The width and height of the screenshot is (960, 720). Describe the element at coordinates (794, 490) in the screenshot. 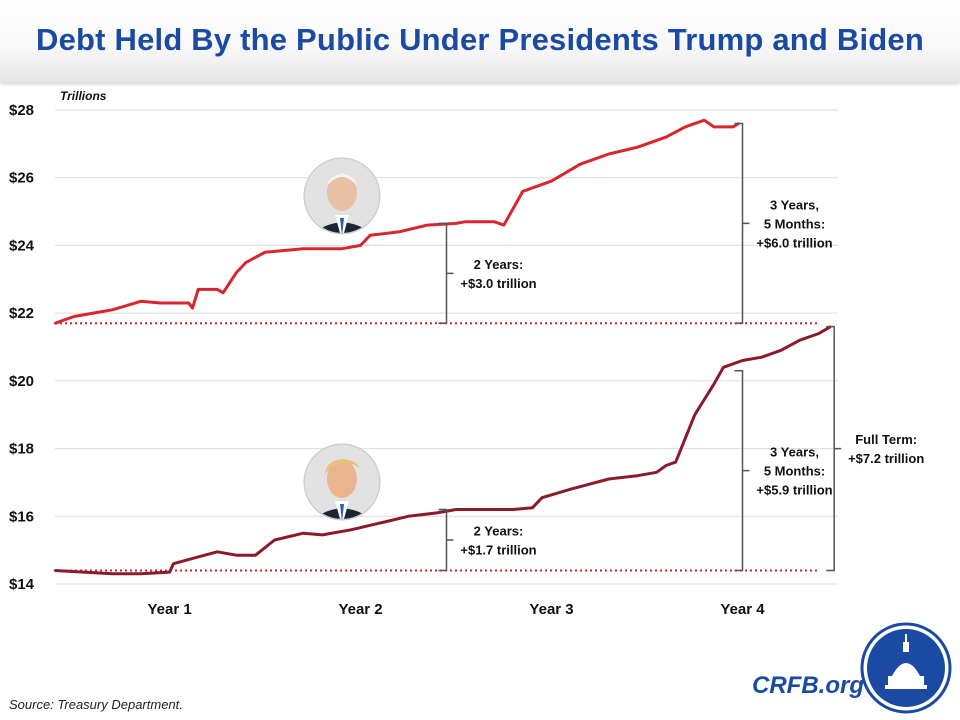

I see `annotation-label: +$5.9 trillion` at that location.